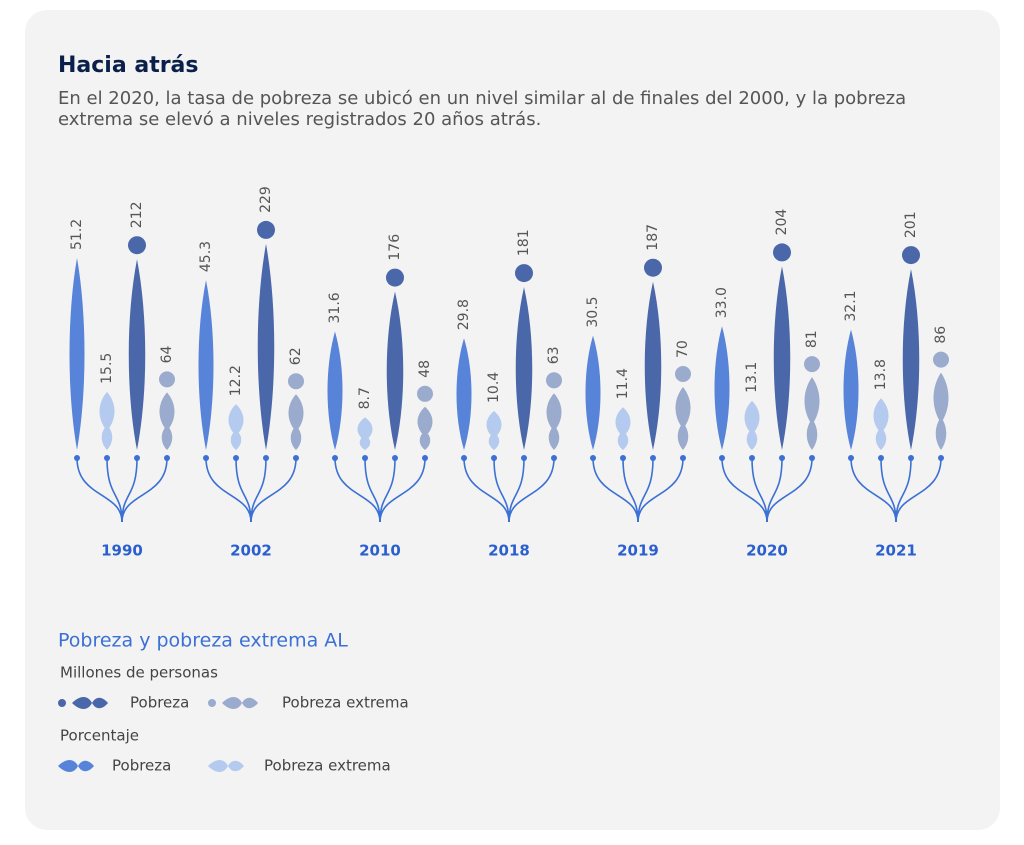 The image size is (1024, 845). I want to click on value-label: 229, so click(266, 199).